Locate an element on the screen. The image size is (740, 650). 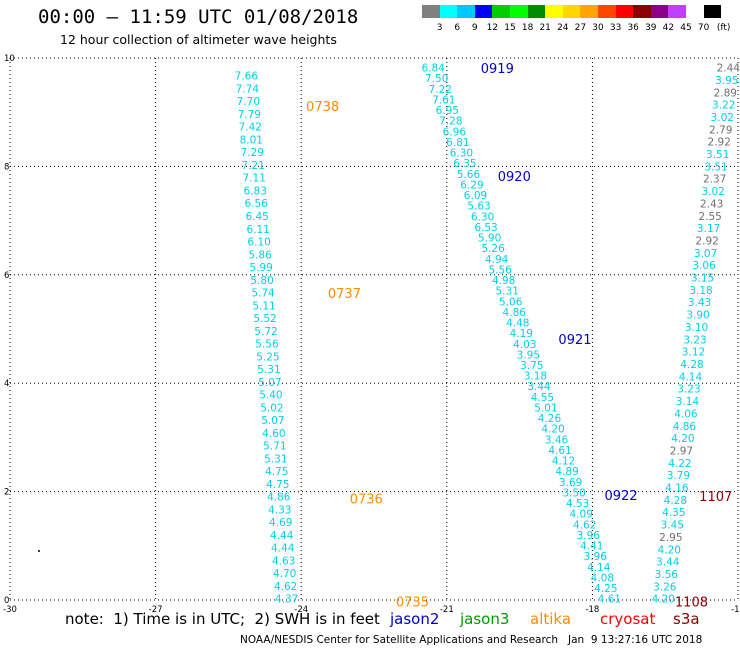
color-level-label: 70 is located at coordinates (703, 28).